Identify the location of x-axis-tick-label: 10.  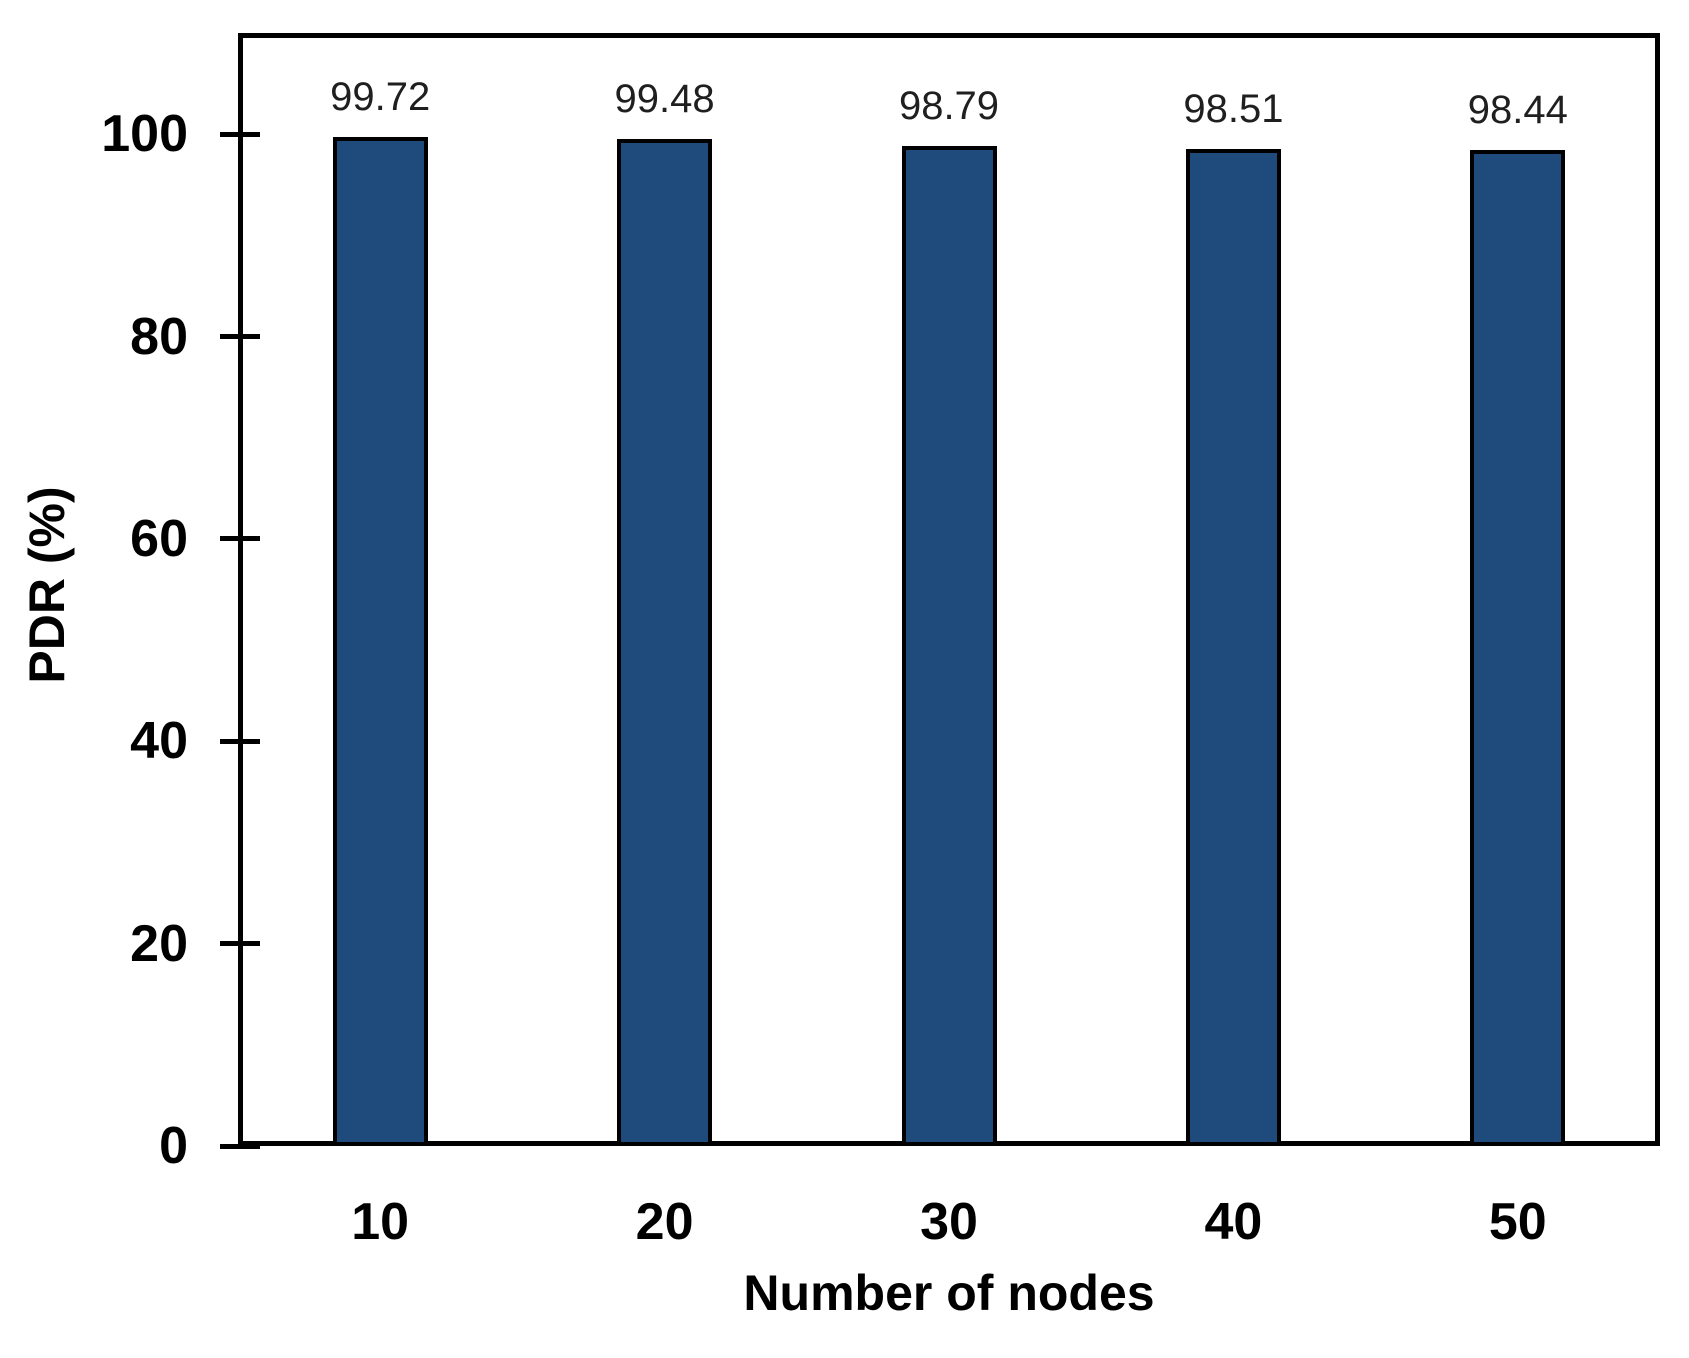
(380, 1222).